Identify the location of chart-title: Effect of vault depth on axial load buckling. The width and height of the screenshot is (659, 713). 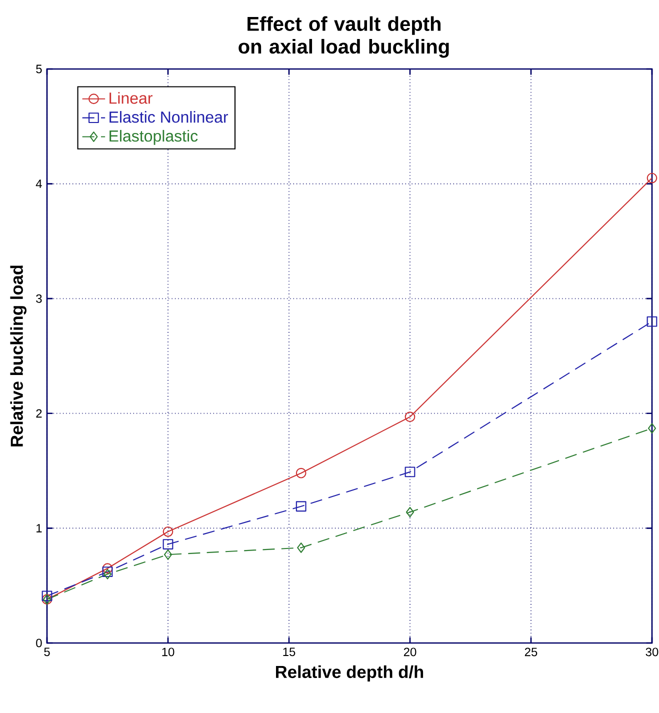
(343, 37).